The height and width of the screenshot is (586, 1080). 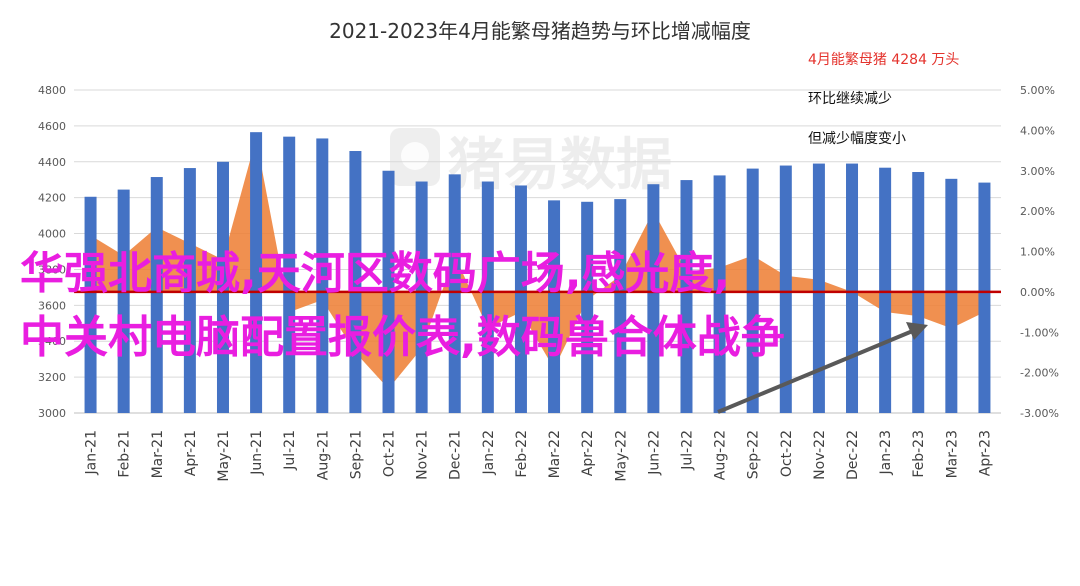 I want to click on right-tick-label: 3.00%, so click(x=1037, y=171).